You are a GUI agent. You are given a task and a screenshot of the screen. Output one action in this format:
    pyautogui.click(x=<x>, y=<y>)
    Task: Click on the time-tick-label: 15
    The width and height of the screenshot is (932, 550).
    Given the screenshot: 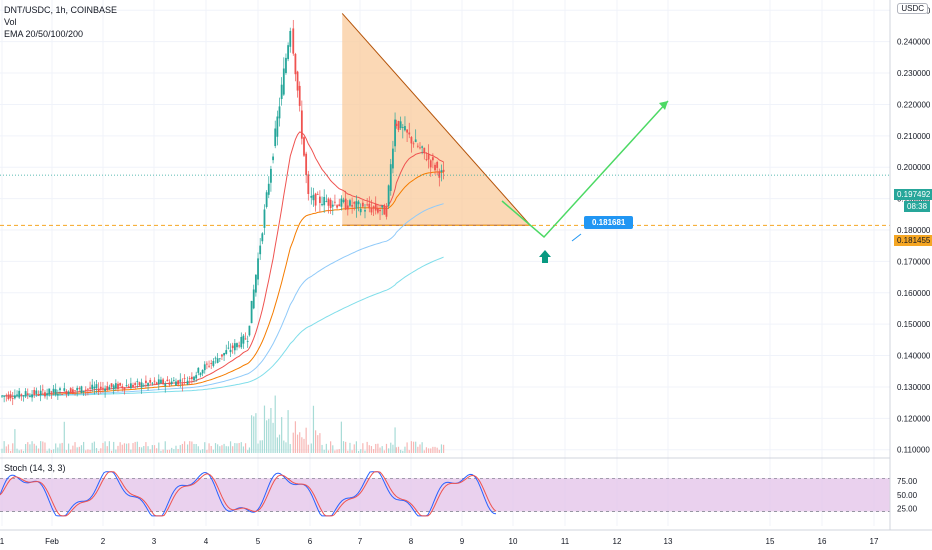 What is the action you would take?
    pyautogui.click(x=770, y=541)
    